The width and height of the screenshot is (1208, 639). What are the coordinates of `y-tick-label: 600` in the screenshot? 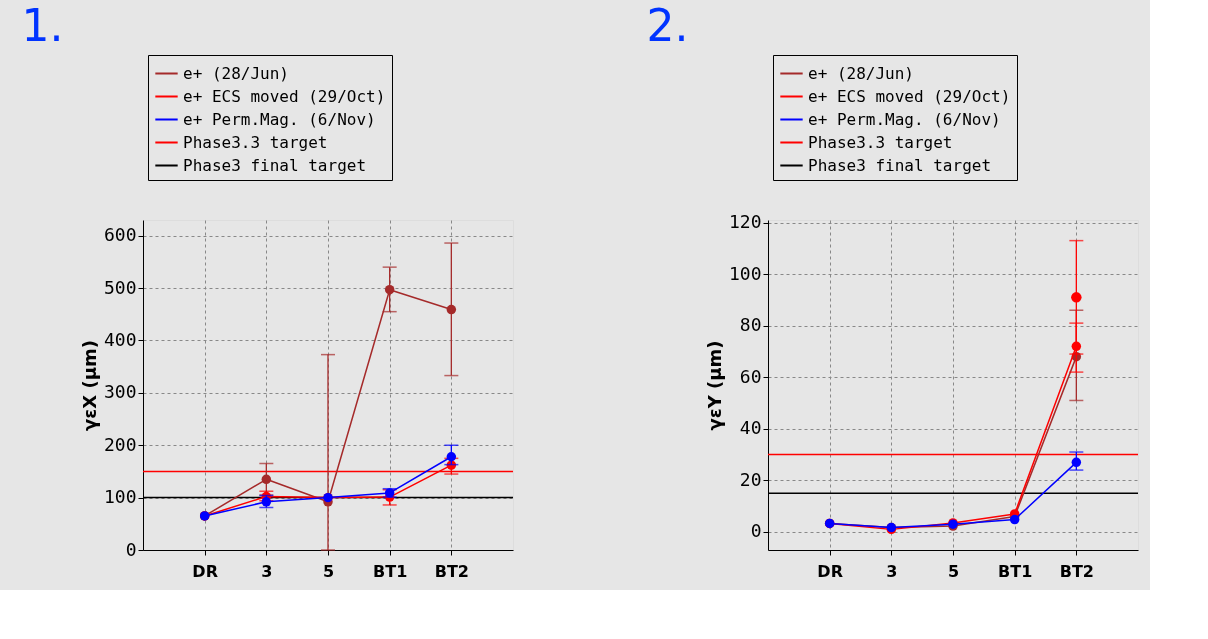 It's located at (120, 235).